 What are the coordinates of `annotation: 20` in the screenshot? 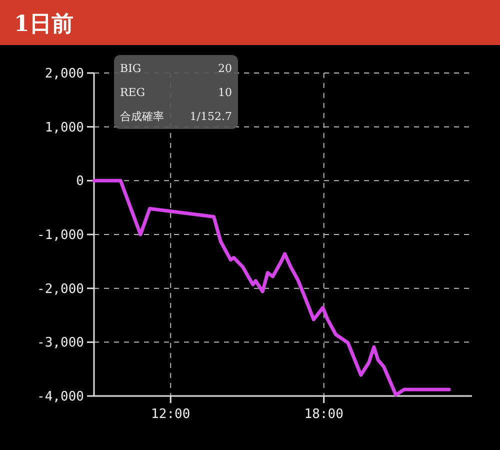 It's located at (225, 68).